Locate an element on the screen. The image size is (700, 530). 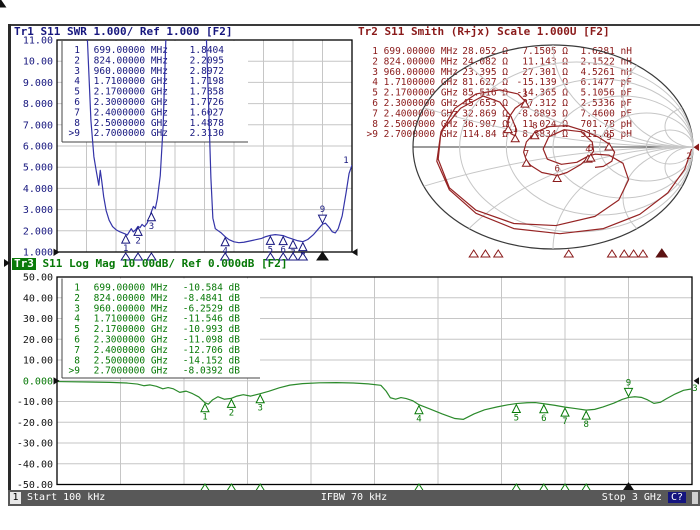
tr1-y-tick: 2.000 is located at coordinates (38, 231).